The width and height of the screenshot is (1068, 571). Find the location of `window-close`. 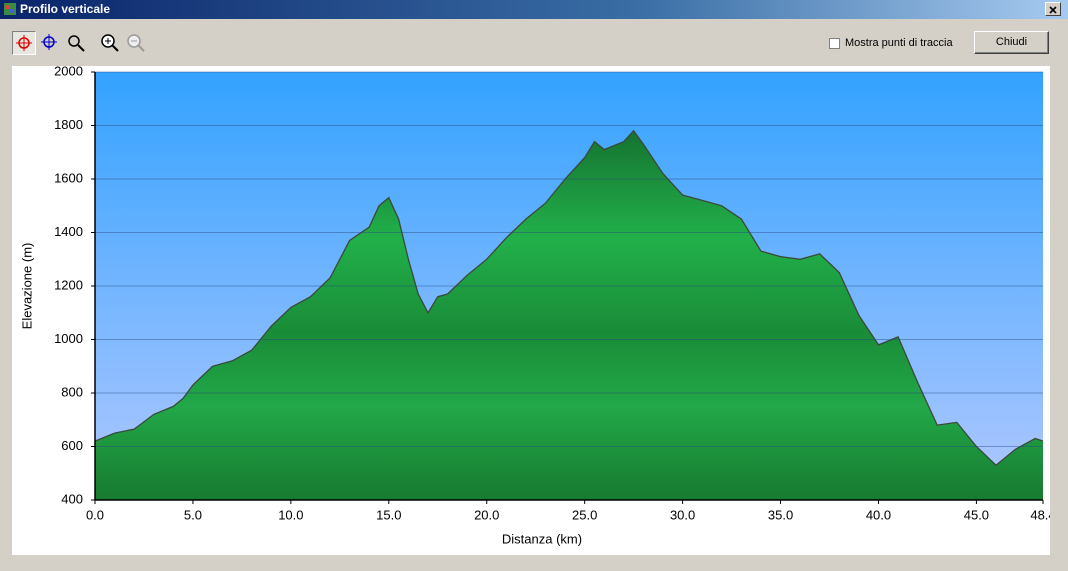

window-close is located at coordinates (1053, 9).